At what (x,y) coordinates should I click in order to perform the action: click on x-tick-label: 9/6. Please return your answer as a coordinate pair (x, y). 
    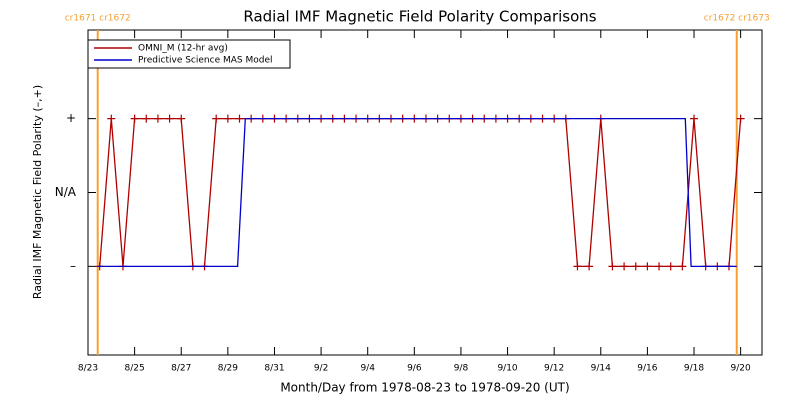
    Looking at the image, I should click on (414, 369).